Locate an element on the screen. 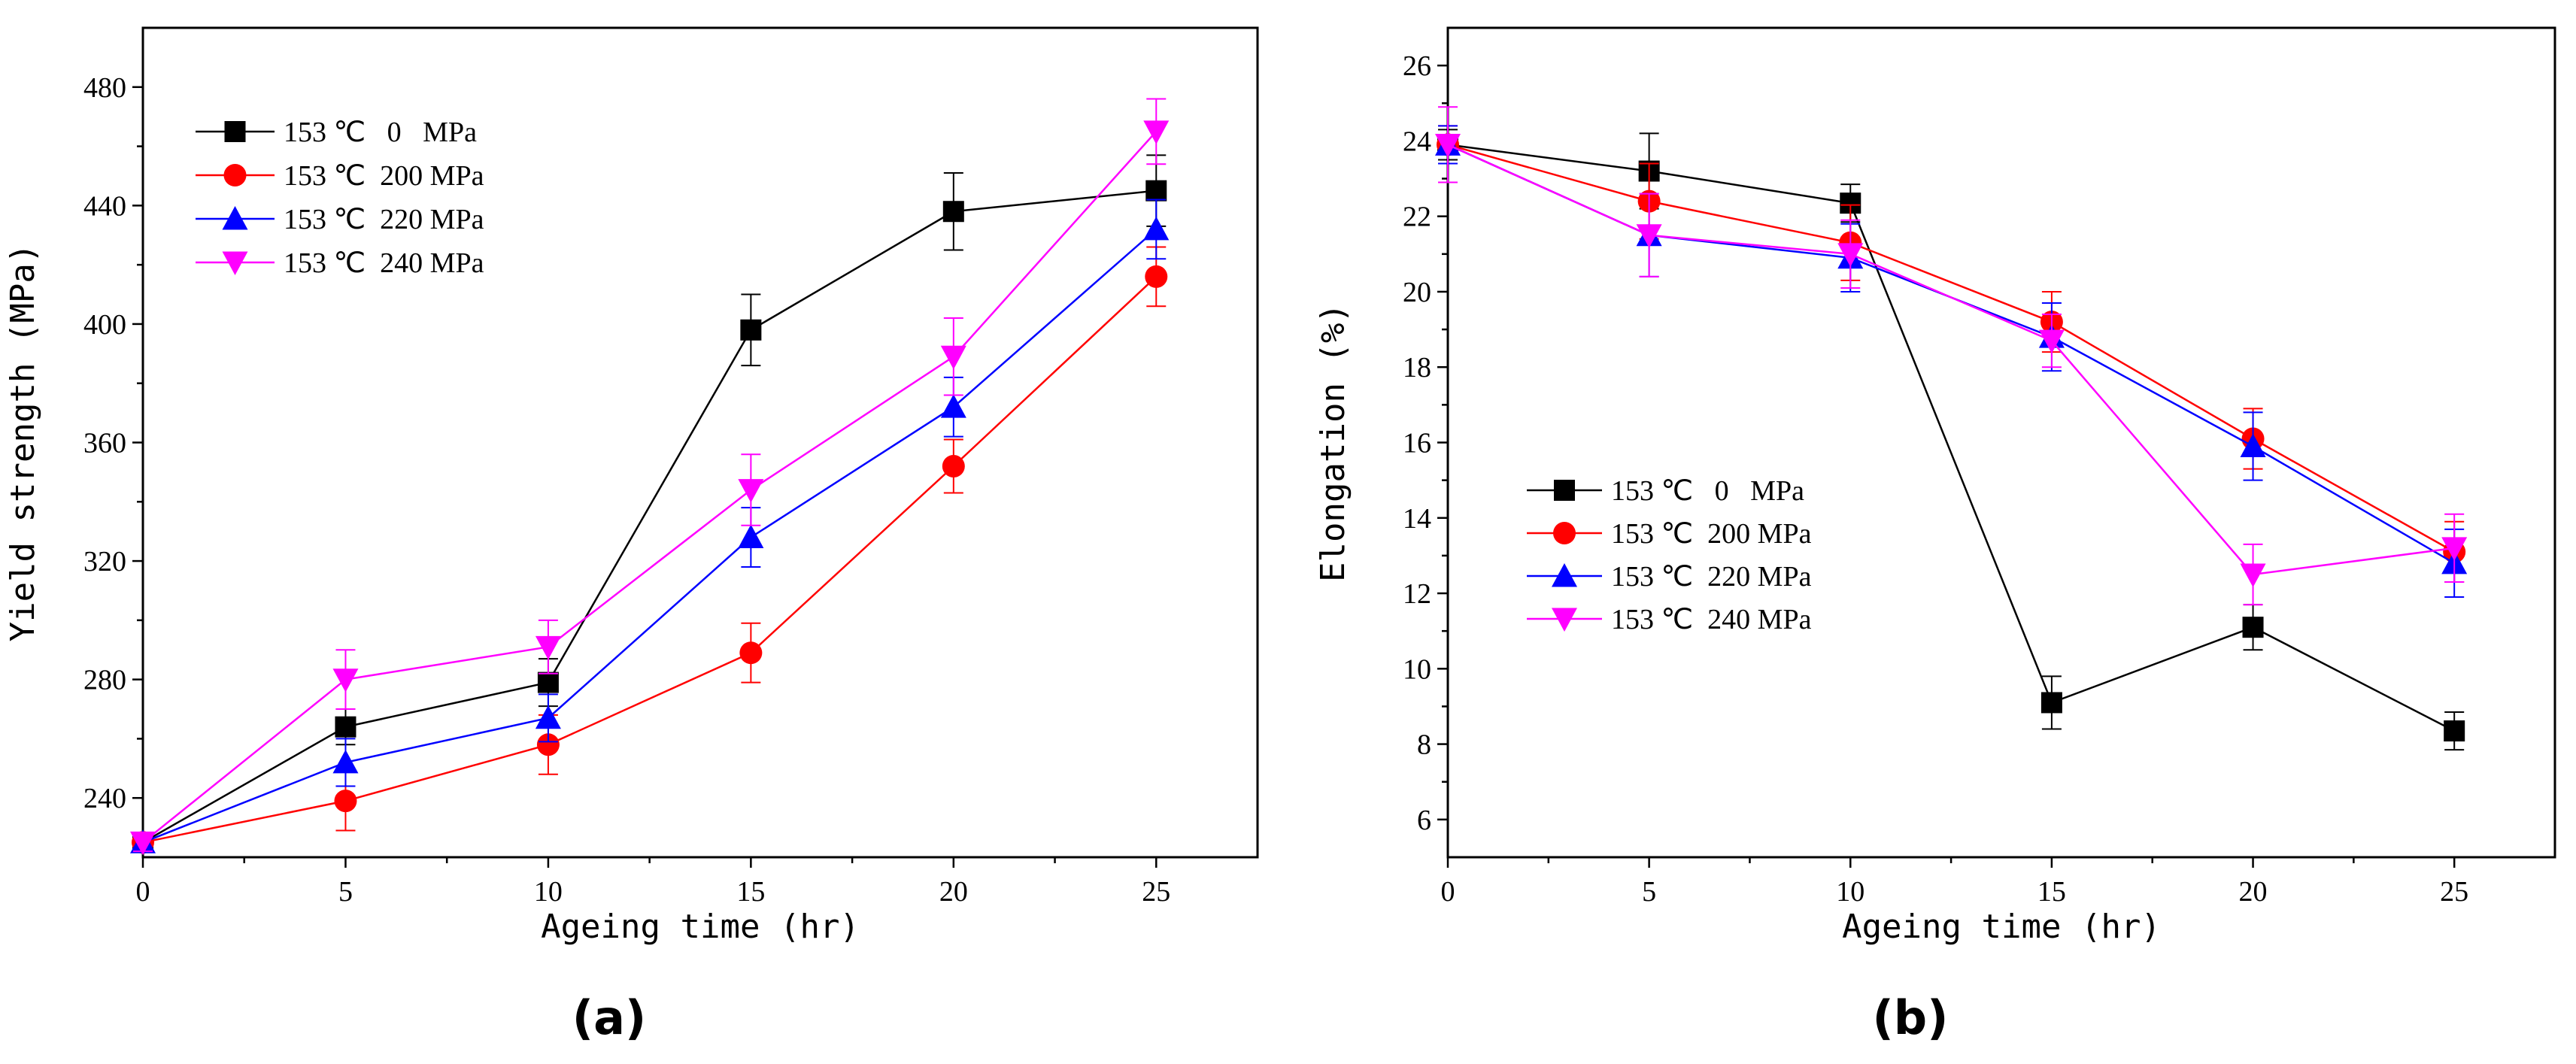 The height and width of the screenshot is (1064, 2576). x-tick-label-a: 5 is located at coordinates (345, 892).